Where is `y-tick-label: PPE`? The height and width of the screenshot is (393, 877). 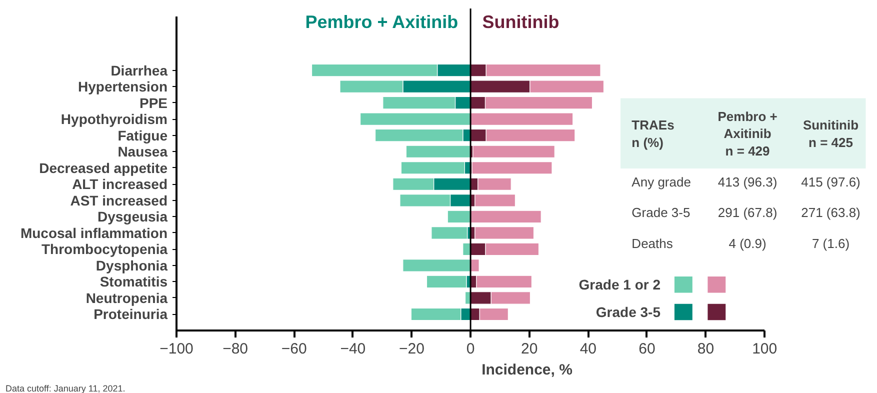
y-tick-label: PPE is located at coordinates (153, 102).